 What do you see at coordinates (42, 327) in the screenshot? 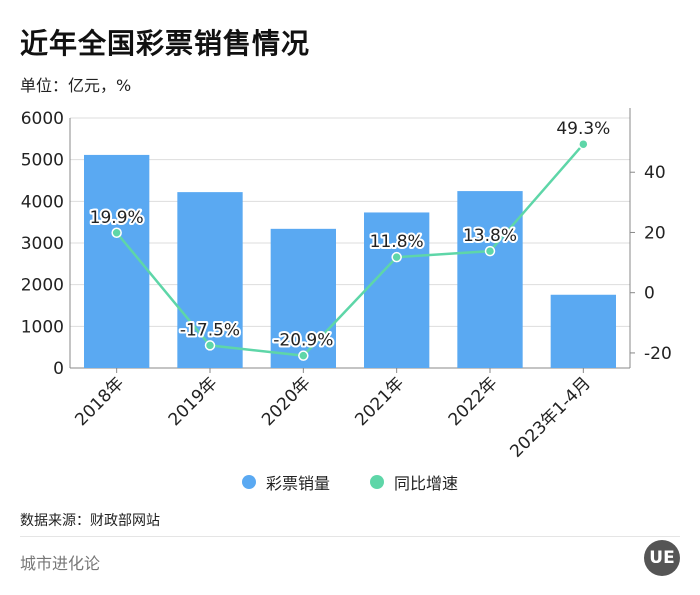
I see `y-left-tick-label: 1000` at bounding box center [42, 327].